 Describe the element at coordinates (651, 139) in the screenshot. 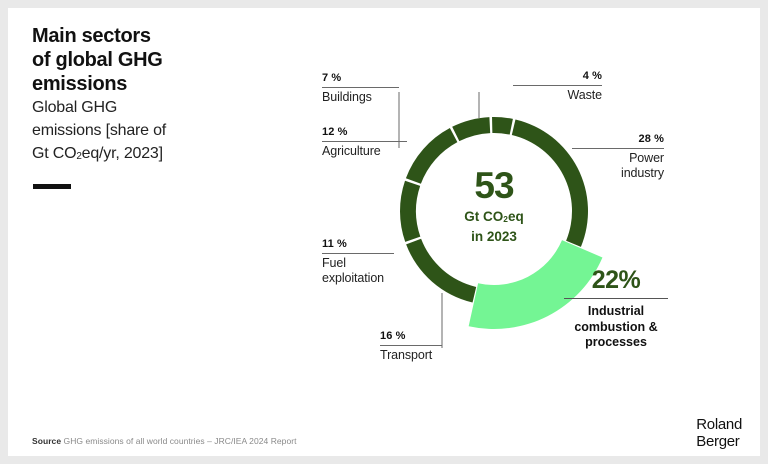

I see `callout-power-pct: 28 %` at that location.